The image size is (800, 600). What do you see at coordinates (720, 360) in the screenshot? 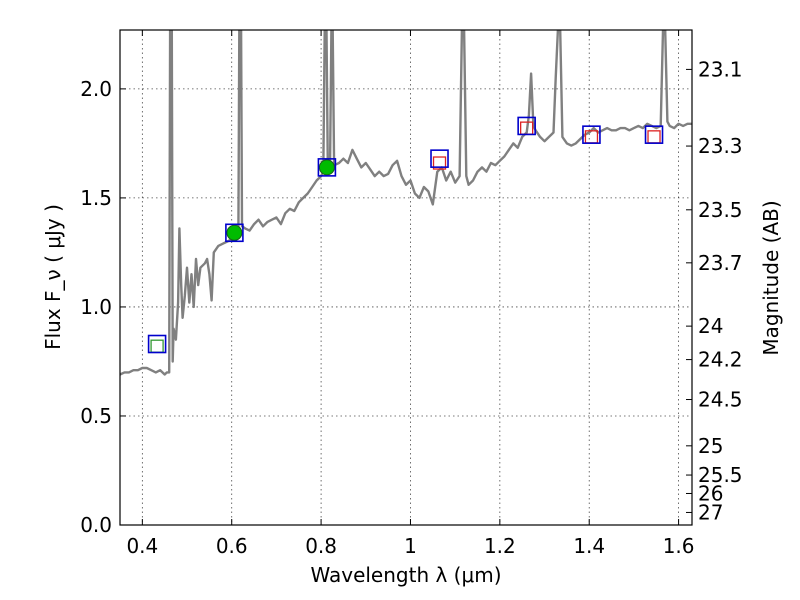
I see `y2-tick-label: 24.2` at bounding box center [720, 360].